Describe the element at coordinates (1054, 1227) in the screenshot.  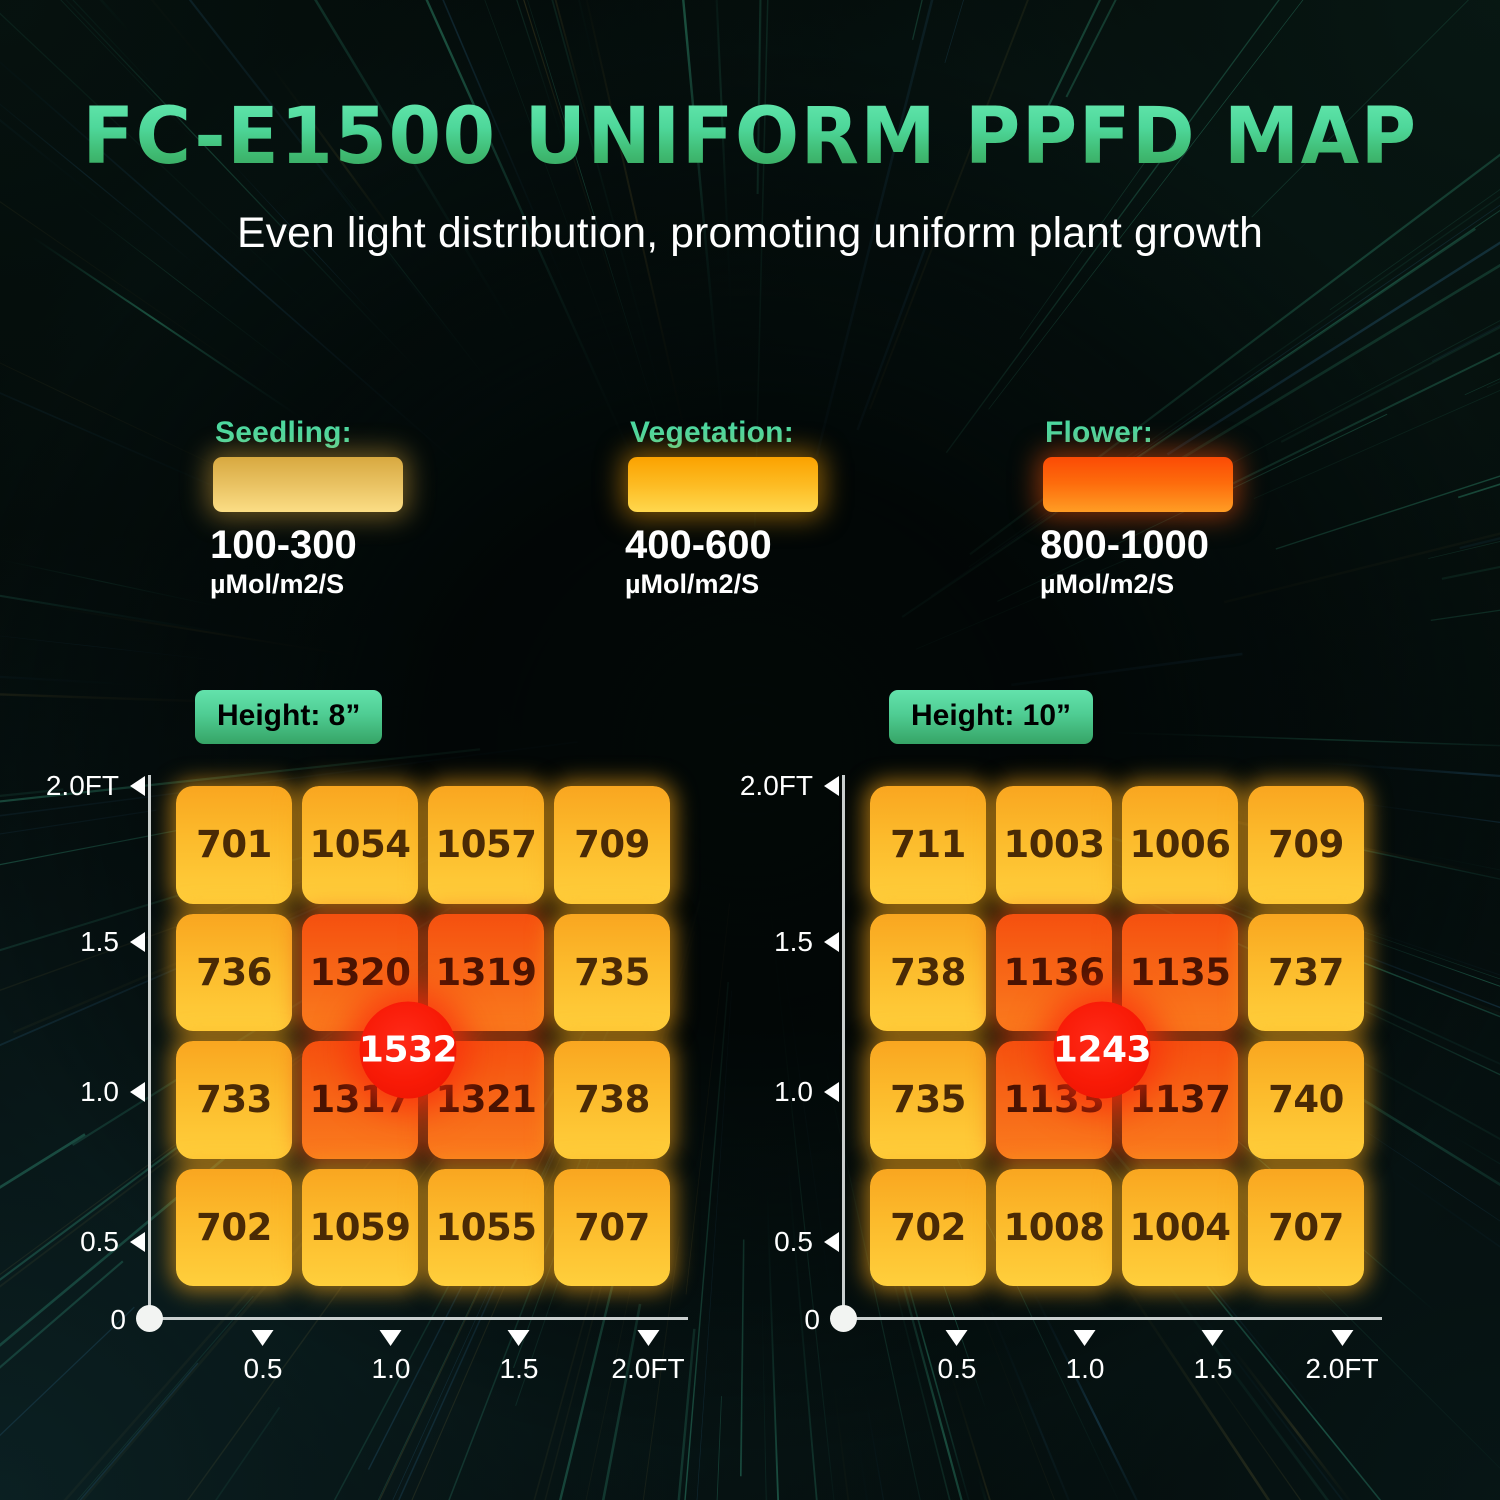
I see `ppfd-cell: 1008` at that location.